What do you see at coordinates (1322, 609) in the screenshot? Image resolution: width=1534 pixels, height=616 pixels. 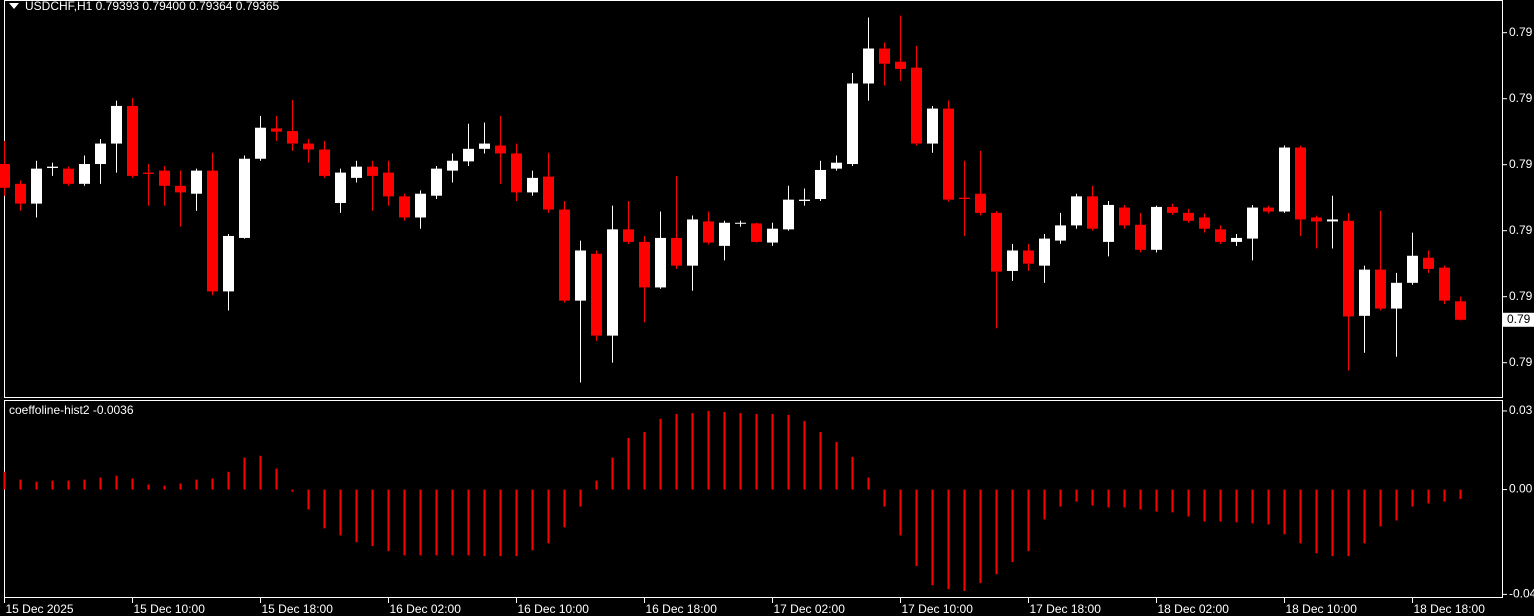 I see `x-tick-label: 18 Dec 10:00` at bounding box center [1322, 609].